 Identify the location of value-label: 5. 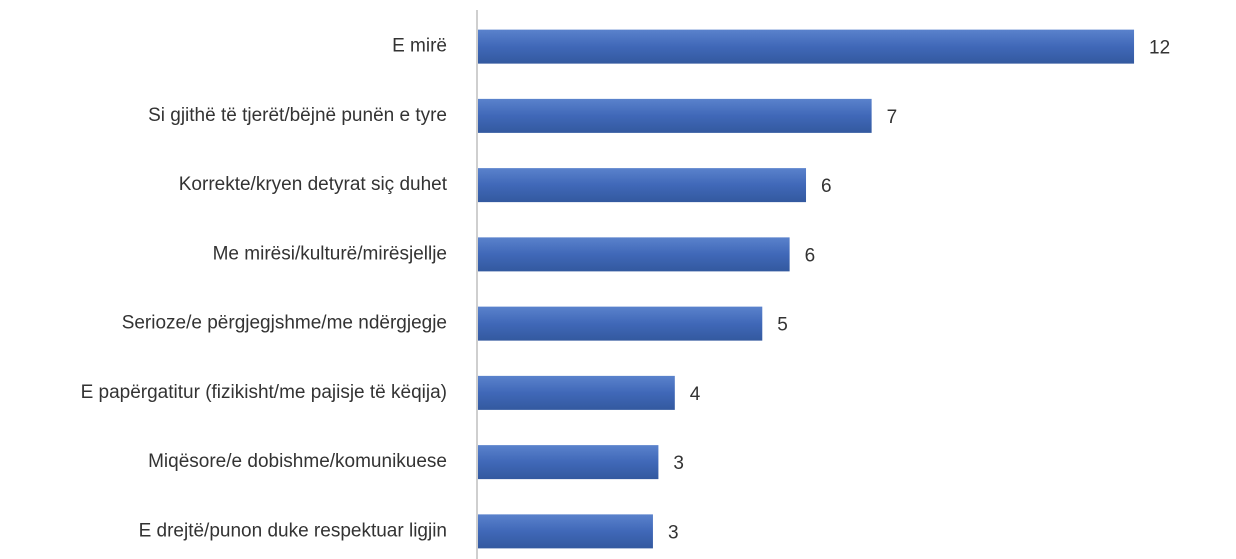
(782, 325).